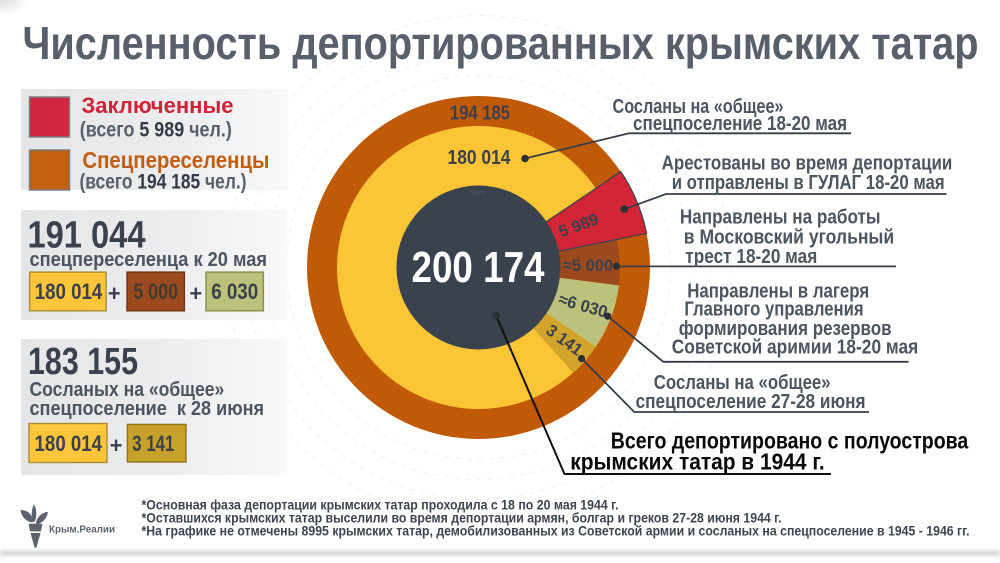  What do you see at coordinates (785, 329) in the screenshot?
I see `svg-text: формирования резервов` at bounding box center [785, 329].